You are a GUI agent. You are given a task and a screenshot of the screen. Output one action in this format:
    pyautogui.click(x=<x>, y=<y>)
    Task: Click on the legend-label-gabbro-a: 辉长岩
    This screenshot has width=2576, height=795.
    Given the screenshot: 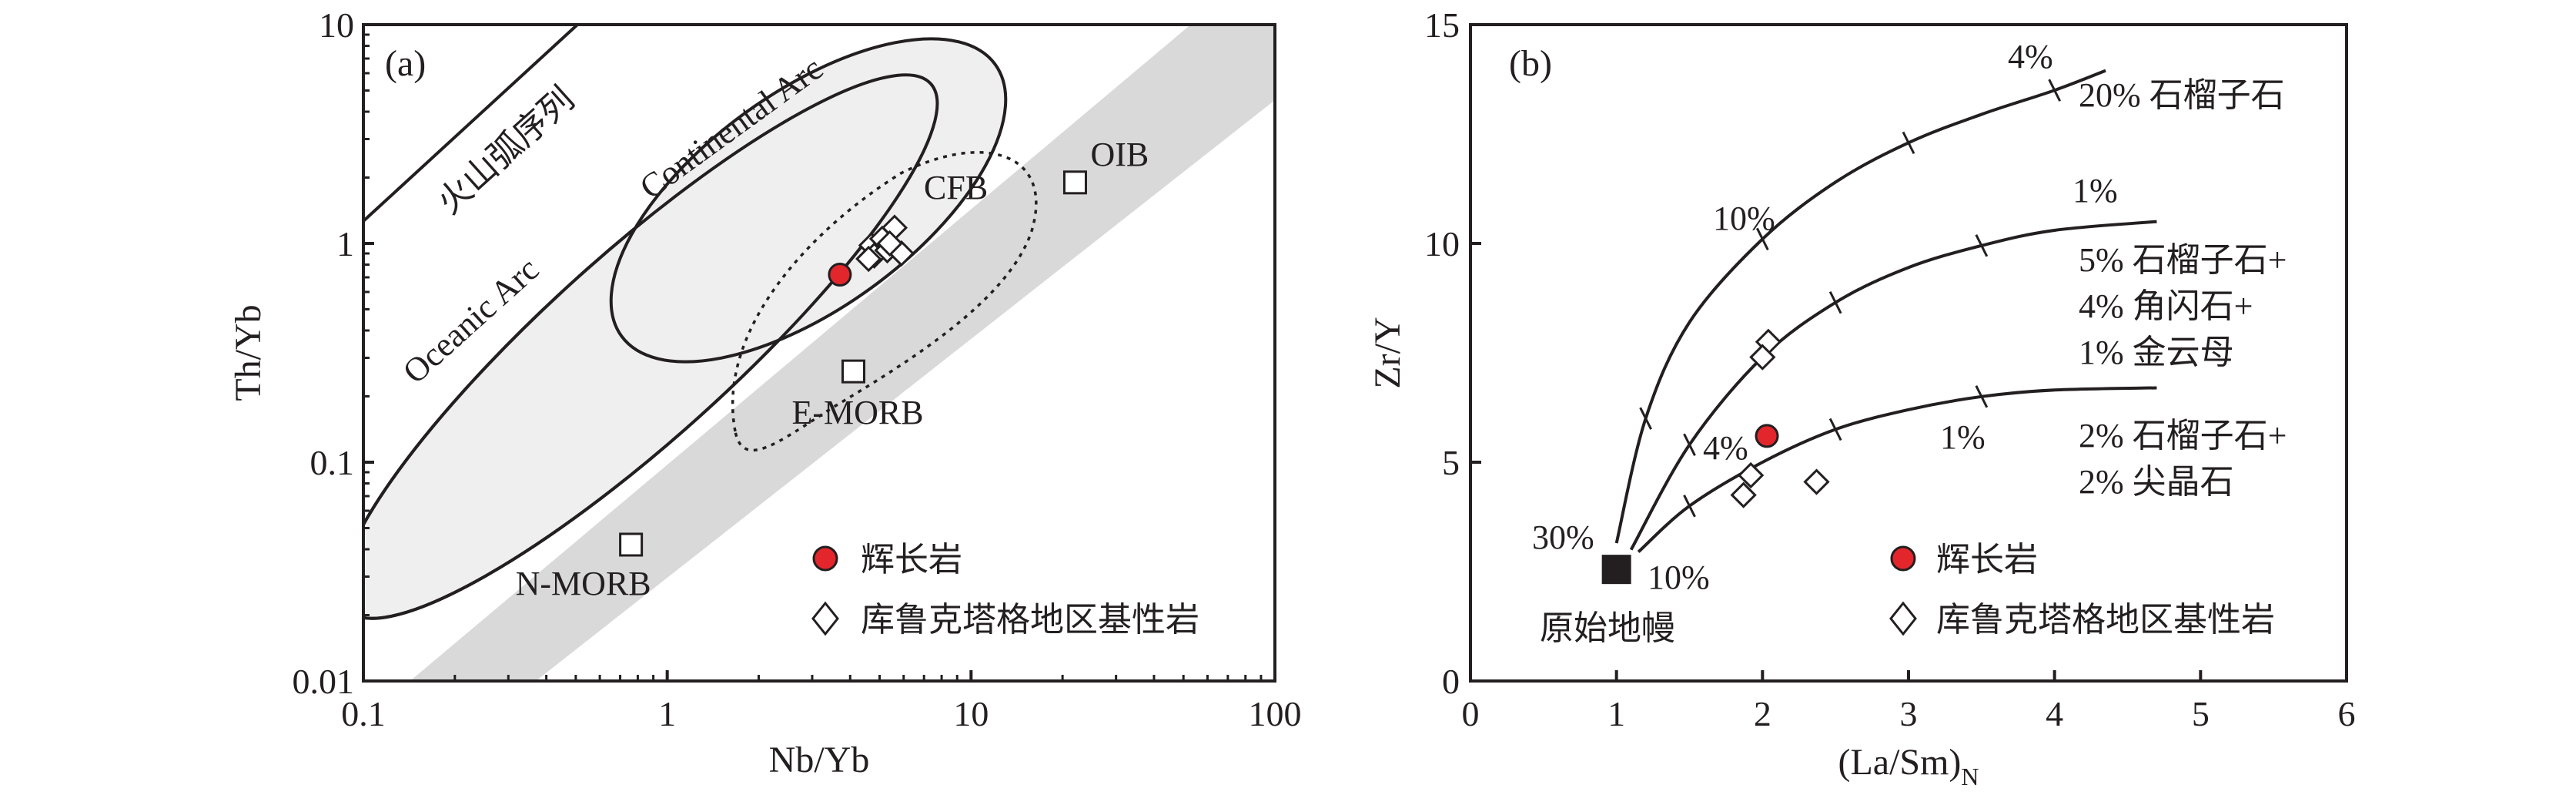 What is the action you would take?
    pyautogui.click(x=912, y=560)
    